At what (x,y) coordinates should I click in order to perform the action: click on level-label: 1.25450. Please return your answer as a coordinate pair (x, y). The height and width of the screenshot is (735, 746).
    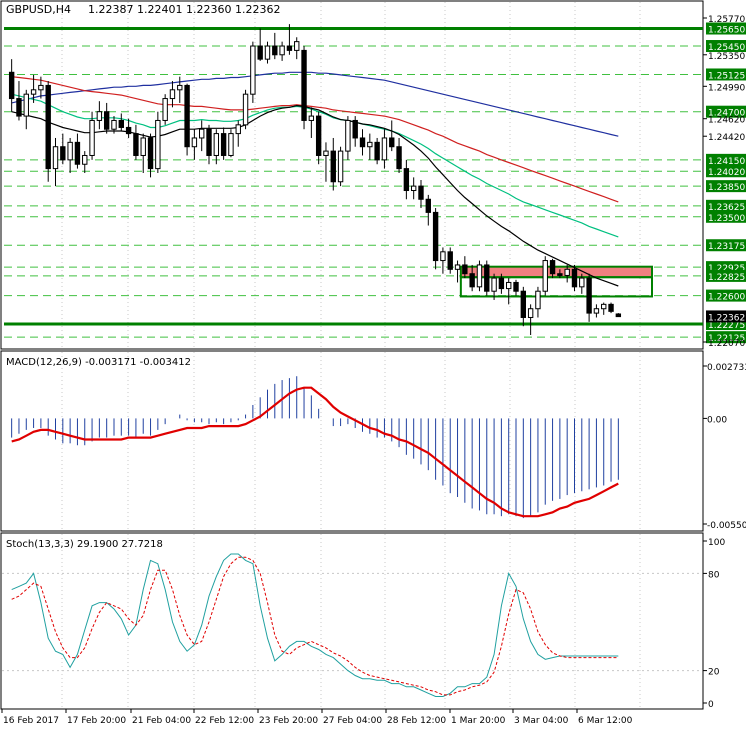
    Looking at the image, I should click on (726, 48).